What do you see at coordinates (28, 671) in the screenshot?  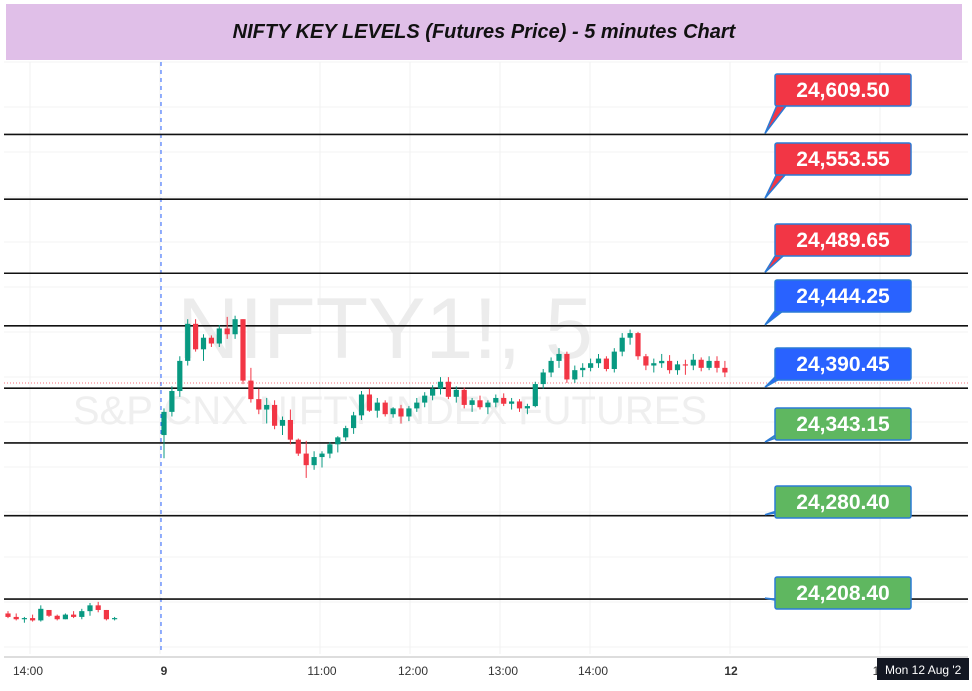 I see `x-tick-0: 14:00` at bounding box center [28, 671].